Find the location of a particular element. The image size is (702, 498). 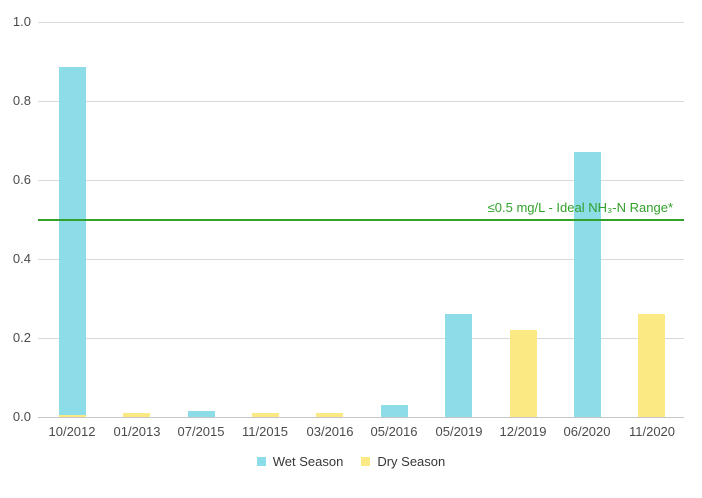

x-axis-tick-label: 11/2020 is located at coordinates (652, 431).